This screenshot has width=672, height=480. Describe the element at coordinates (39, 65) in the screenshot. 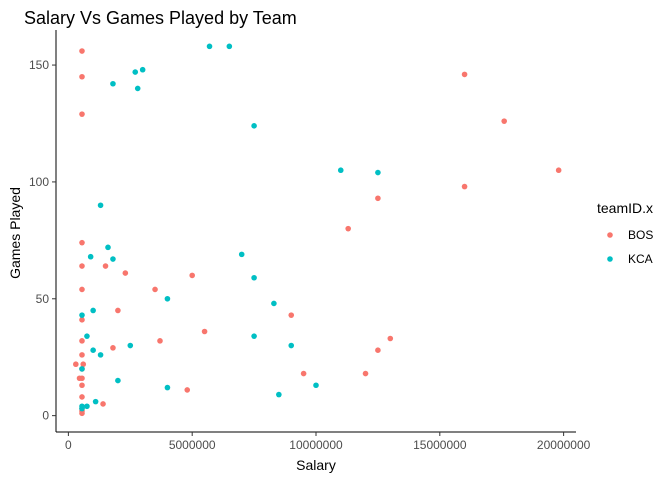

I see `y-tick-label: 150` at that location.